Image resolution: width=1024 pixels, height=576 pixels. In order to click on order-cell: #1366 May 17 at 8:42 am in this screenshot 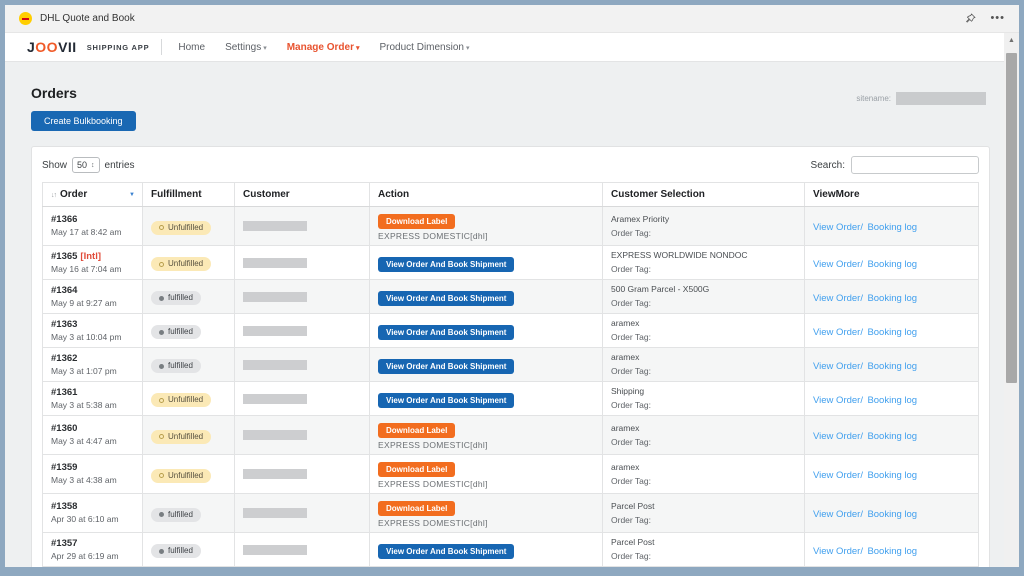, I will do `click(92, 226)`.